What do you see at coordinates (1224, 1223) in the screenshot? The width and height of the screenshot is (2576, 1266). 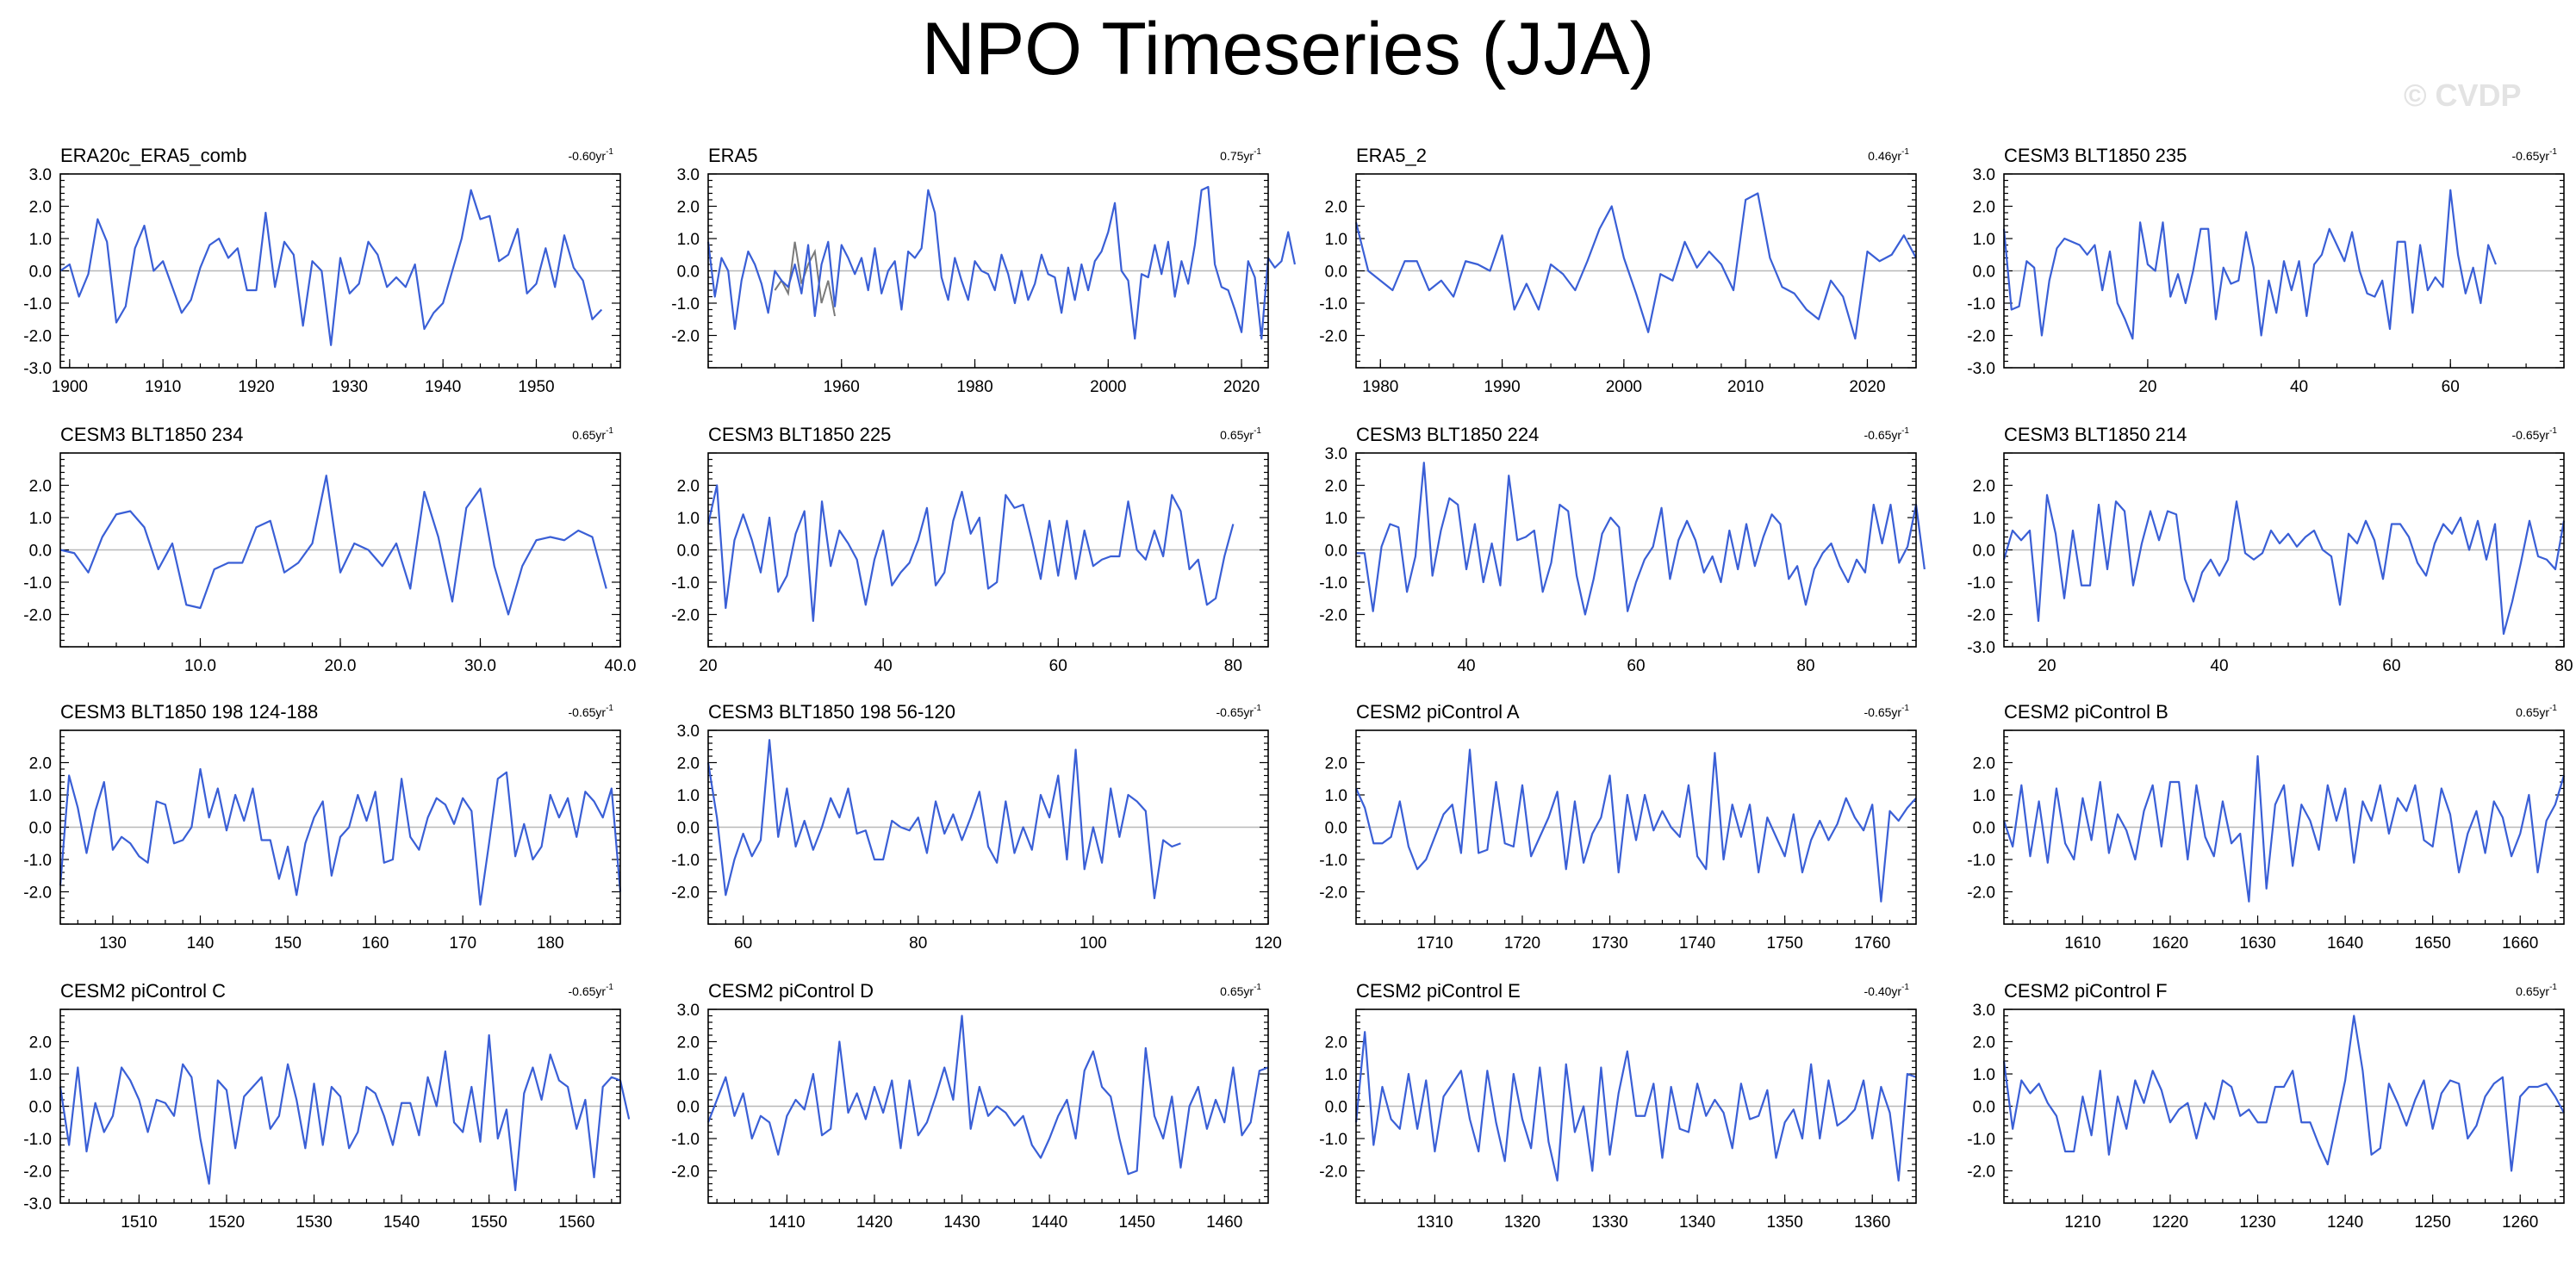 I see `x-tick-label: 1460` at bounding box center [1224, 1223].